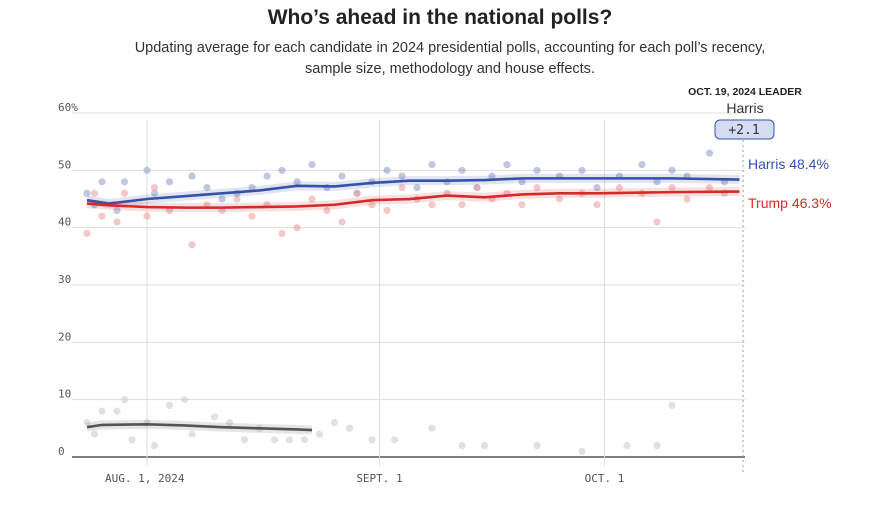  What do you see at coordinates (744, 108) in the screenshot?
I see `leader-name: Harris` at bounding box center [744, 108].